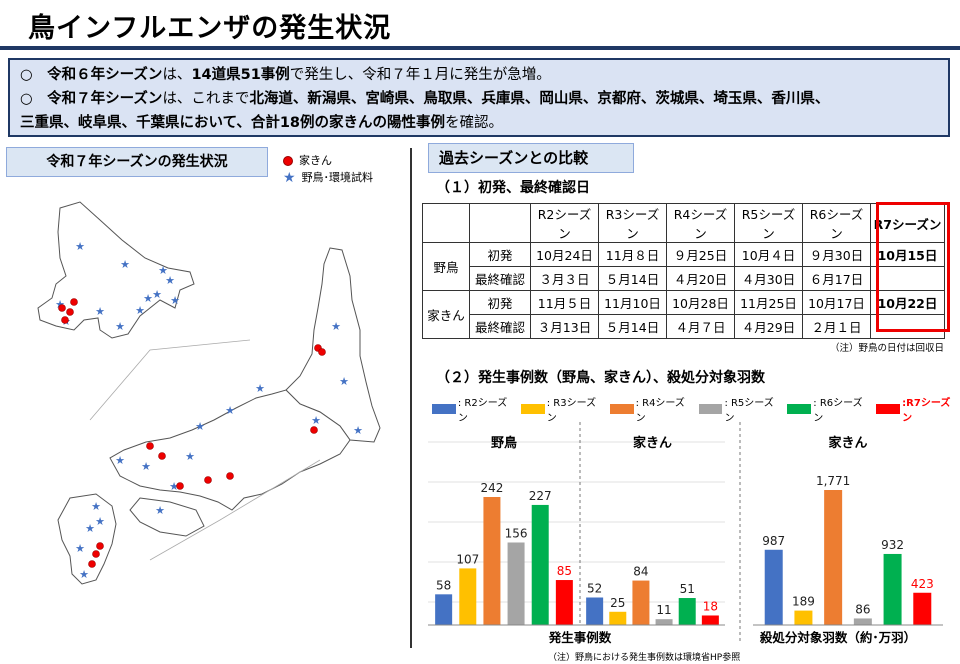  Describe the element at coordinates (474, 409) in the screenshot. I see `legend-item: : R2シーズン` at that location.